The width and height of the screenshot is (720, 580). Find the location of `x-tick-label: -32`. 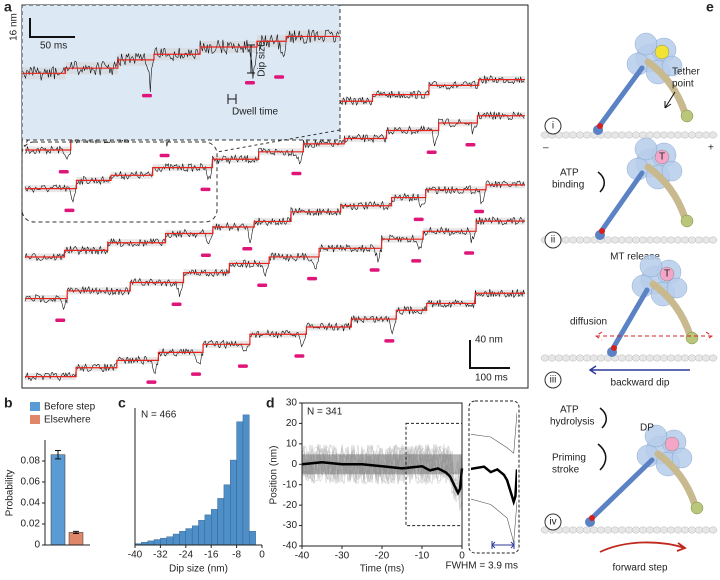

x-tick-label: -32 is located at coordinates (160, 555).